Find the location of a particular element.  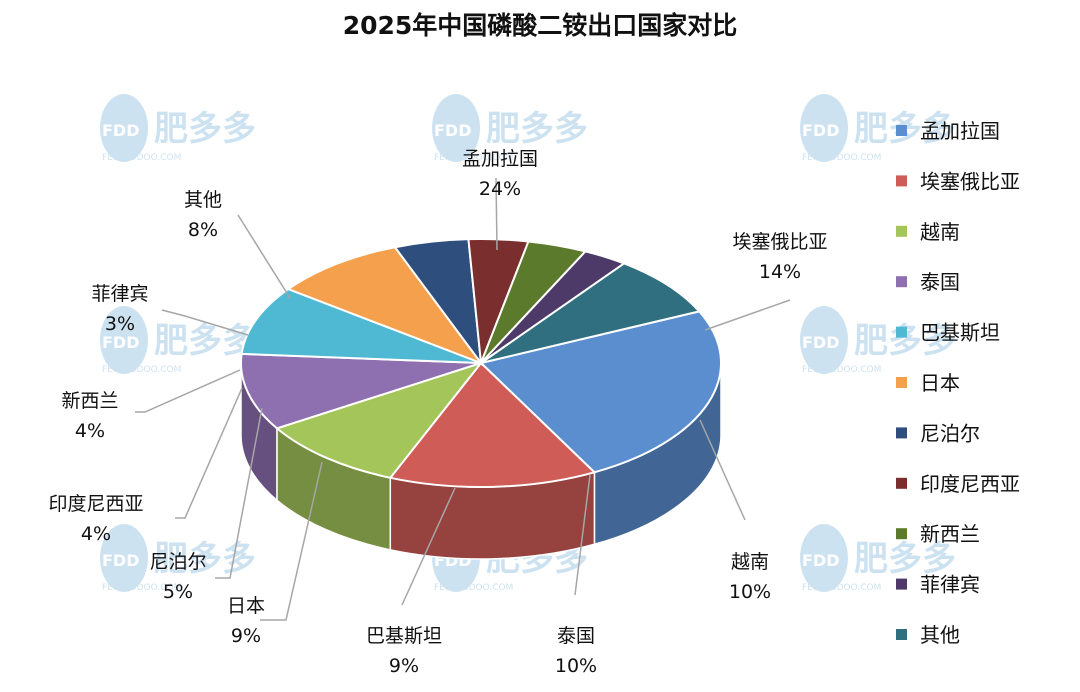

pie-slice-埃塞俄比亚 is located at coordinates (492, 424).